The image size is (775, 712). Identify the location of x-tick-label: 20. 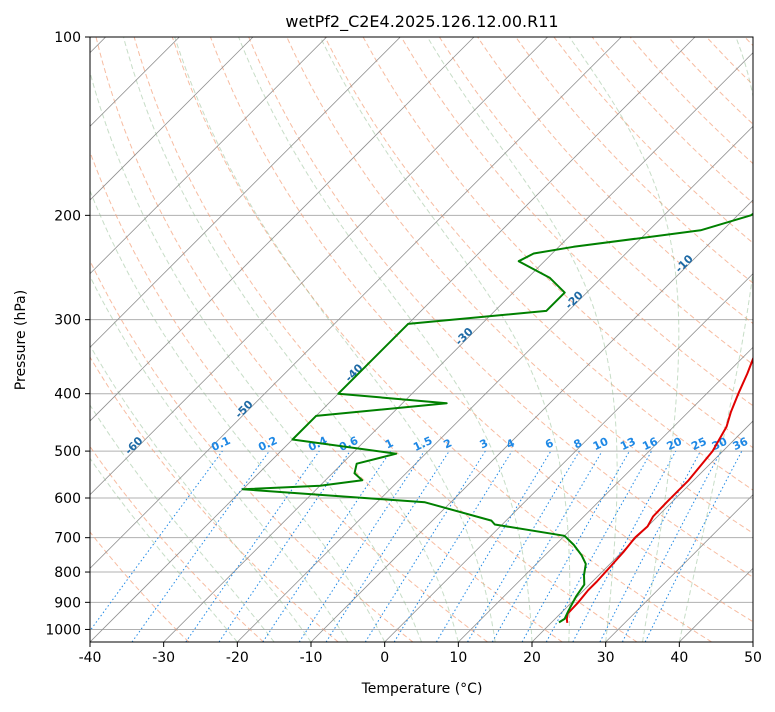
(532, 658).